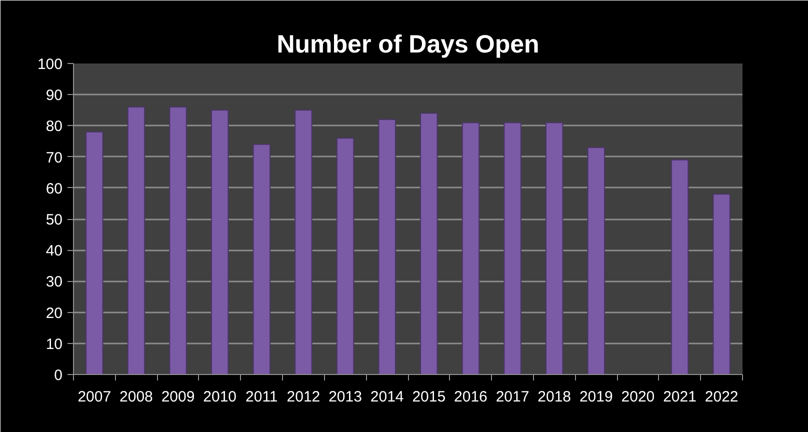 The height and width of the screenshot is (432, 808). Describe the element at coordinates (54, 189) in the screenshot. I see `y-tick-label: 60` at that location.